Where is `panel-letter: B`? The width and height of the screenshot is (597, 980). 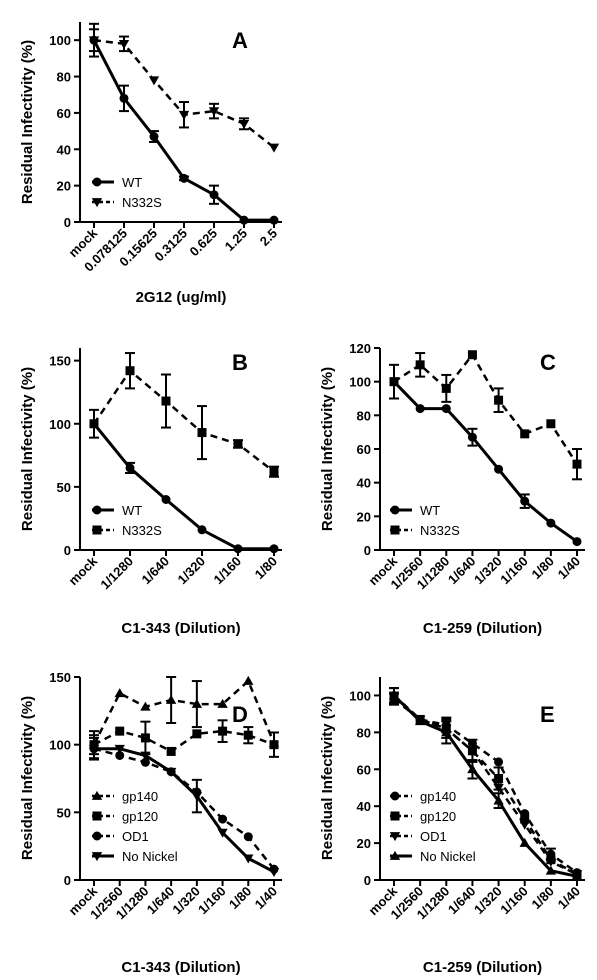
panel-letter: B is located at coordinates (240, 362).